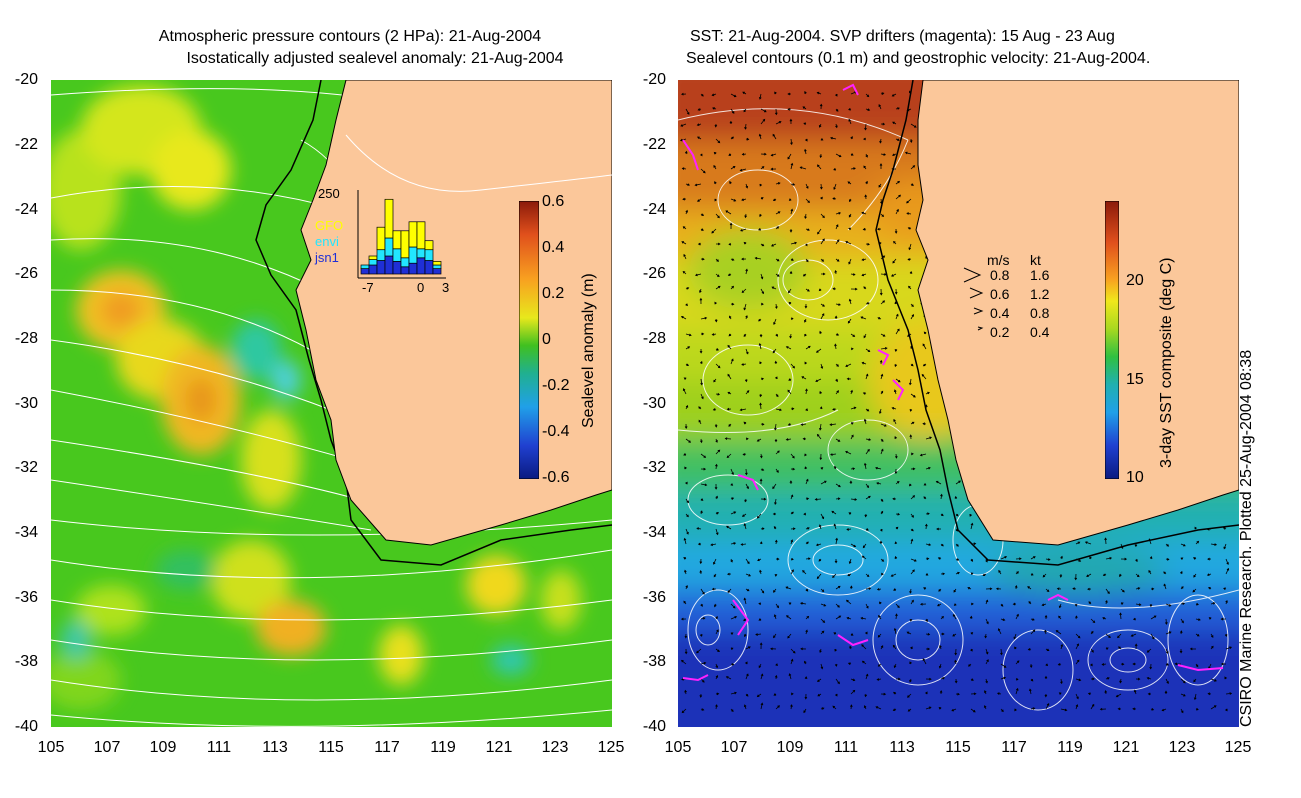 This screenshot has width=1301, height=798. I want to click on inset-xtick-zero: 0, so click(421, 287).